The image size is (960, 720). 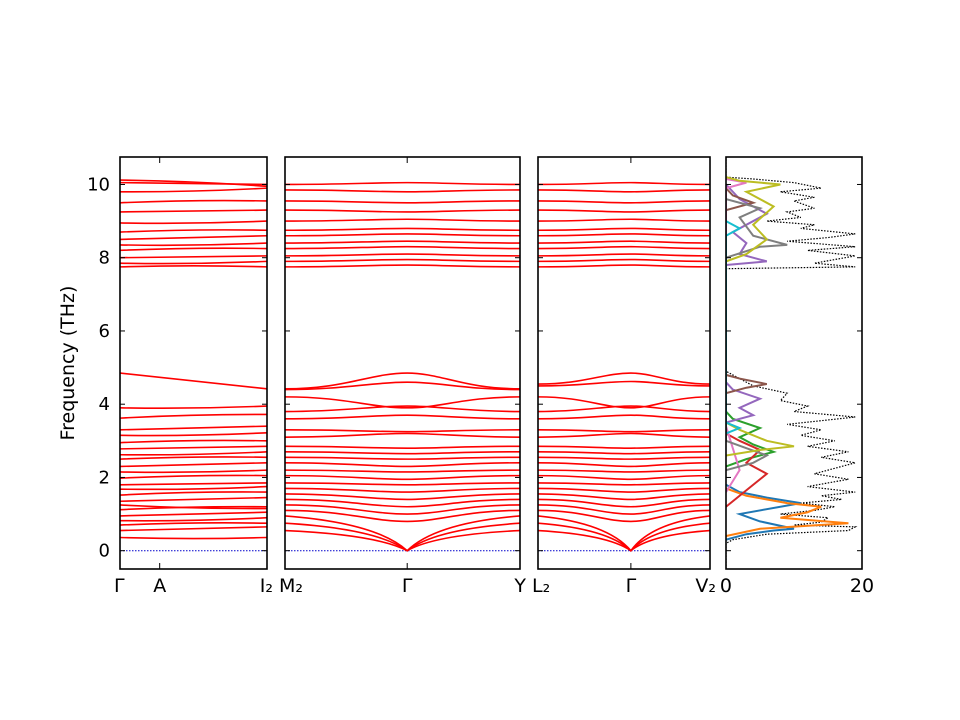 What do you see at coordinates (291, 586) in the screenshot?
I see `x-tick-label: M₂` at bounding box center [291, 586].